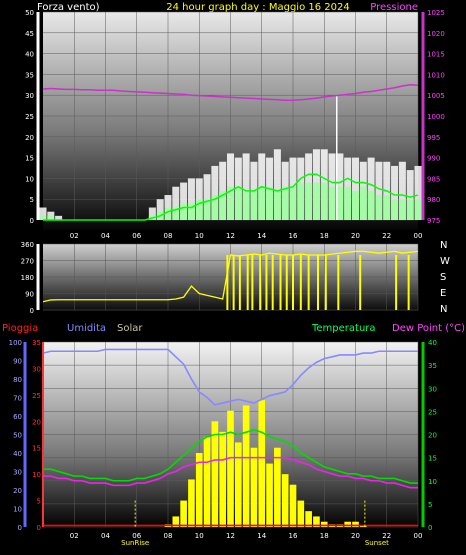 The width and height of the screenshot is (466, 555). I want to click on wind-tick-label: 20, so click(29, 138).